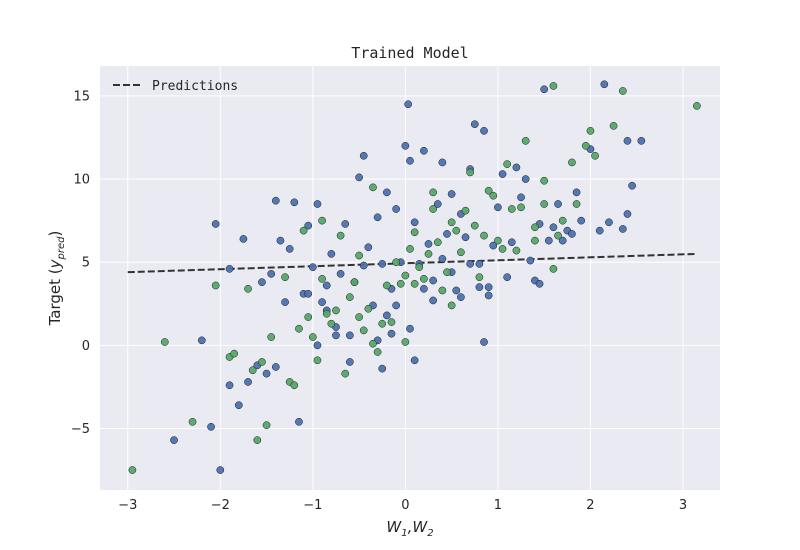 The image size is (800, 550). What do you see at coordinates (405, 505) in the screenshot?
I see `x-tick-label: 0` at bounding box center [405, 505].